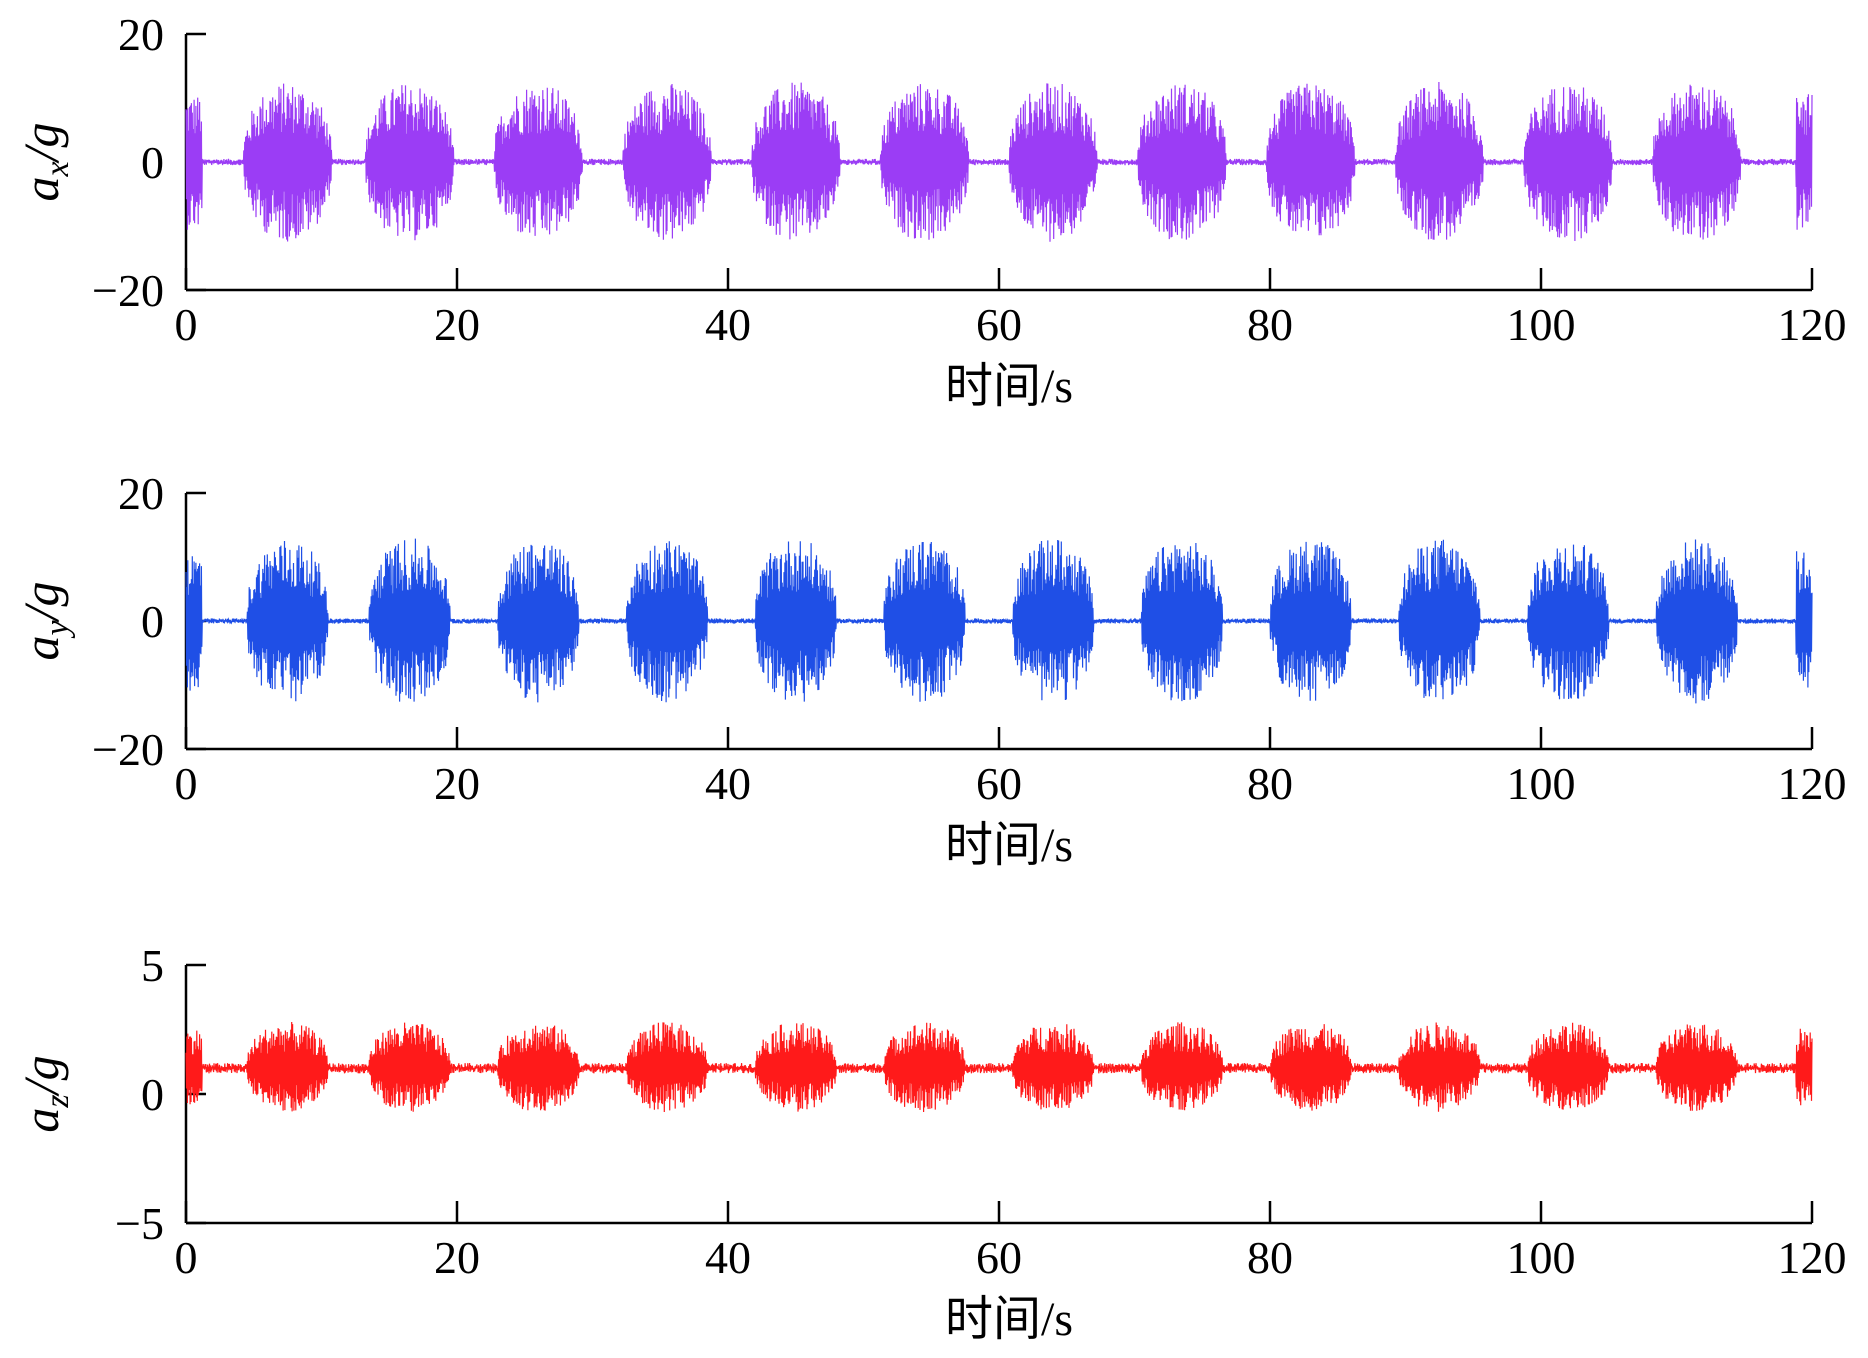 Image resolution: width=1868 pixels, height=1358 pixels. I want to click on y-tick-label: 5, so click(152, 965).